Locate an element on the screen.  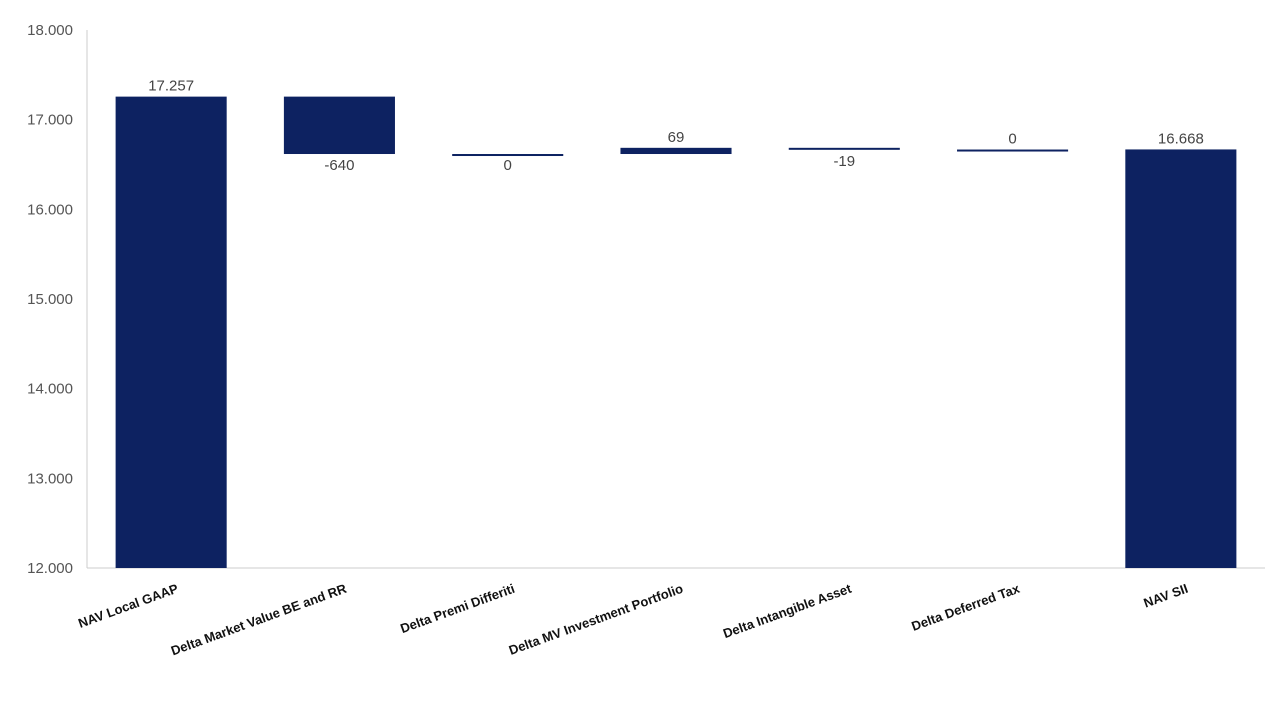
x-category-label-4: Delta MV Investment Portfolio is located at coordinates (596, 619).